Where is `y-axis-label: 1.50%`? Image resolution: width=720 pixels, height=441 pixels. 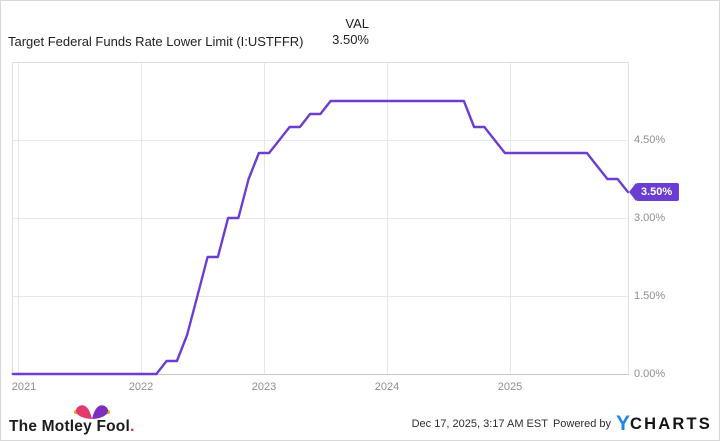 y-axis-label: 1.50% is located at coordinates (650, 296).